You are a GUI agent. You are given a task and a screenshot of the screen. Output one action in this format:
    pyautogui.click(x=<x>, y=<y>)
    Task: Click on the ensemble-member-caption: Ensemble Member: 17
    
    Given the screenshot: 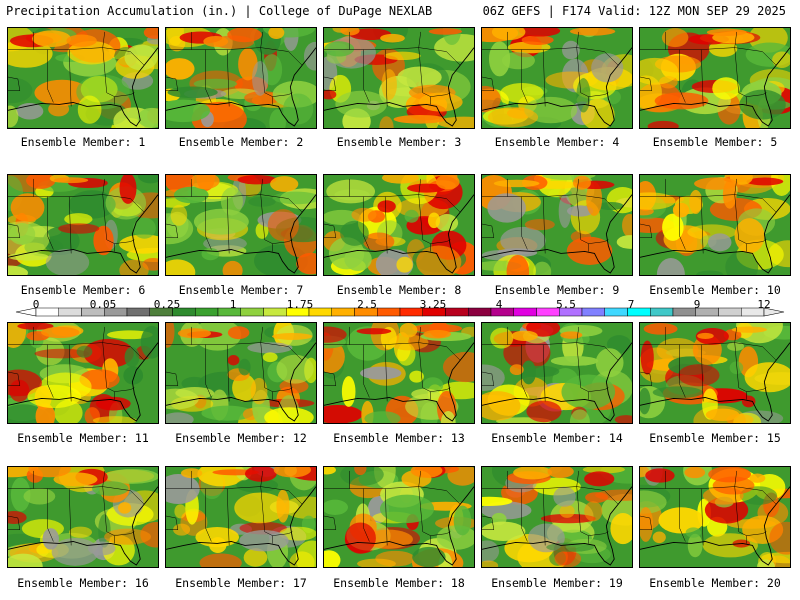 What is the action you would take?
    pyautogui.click(x=241, y=583)
    